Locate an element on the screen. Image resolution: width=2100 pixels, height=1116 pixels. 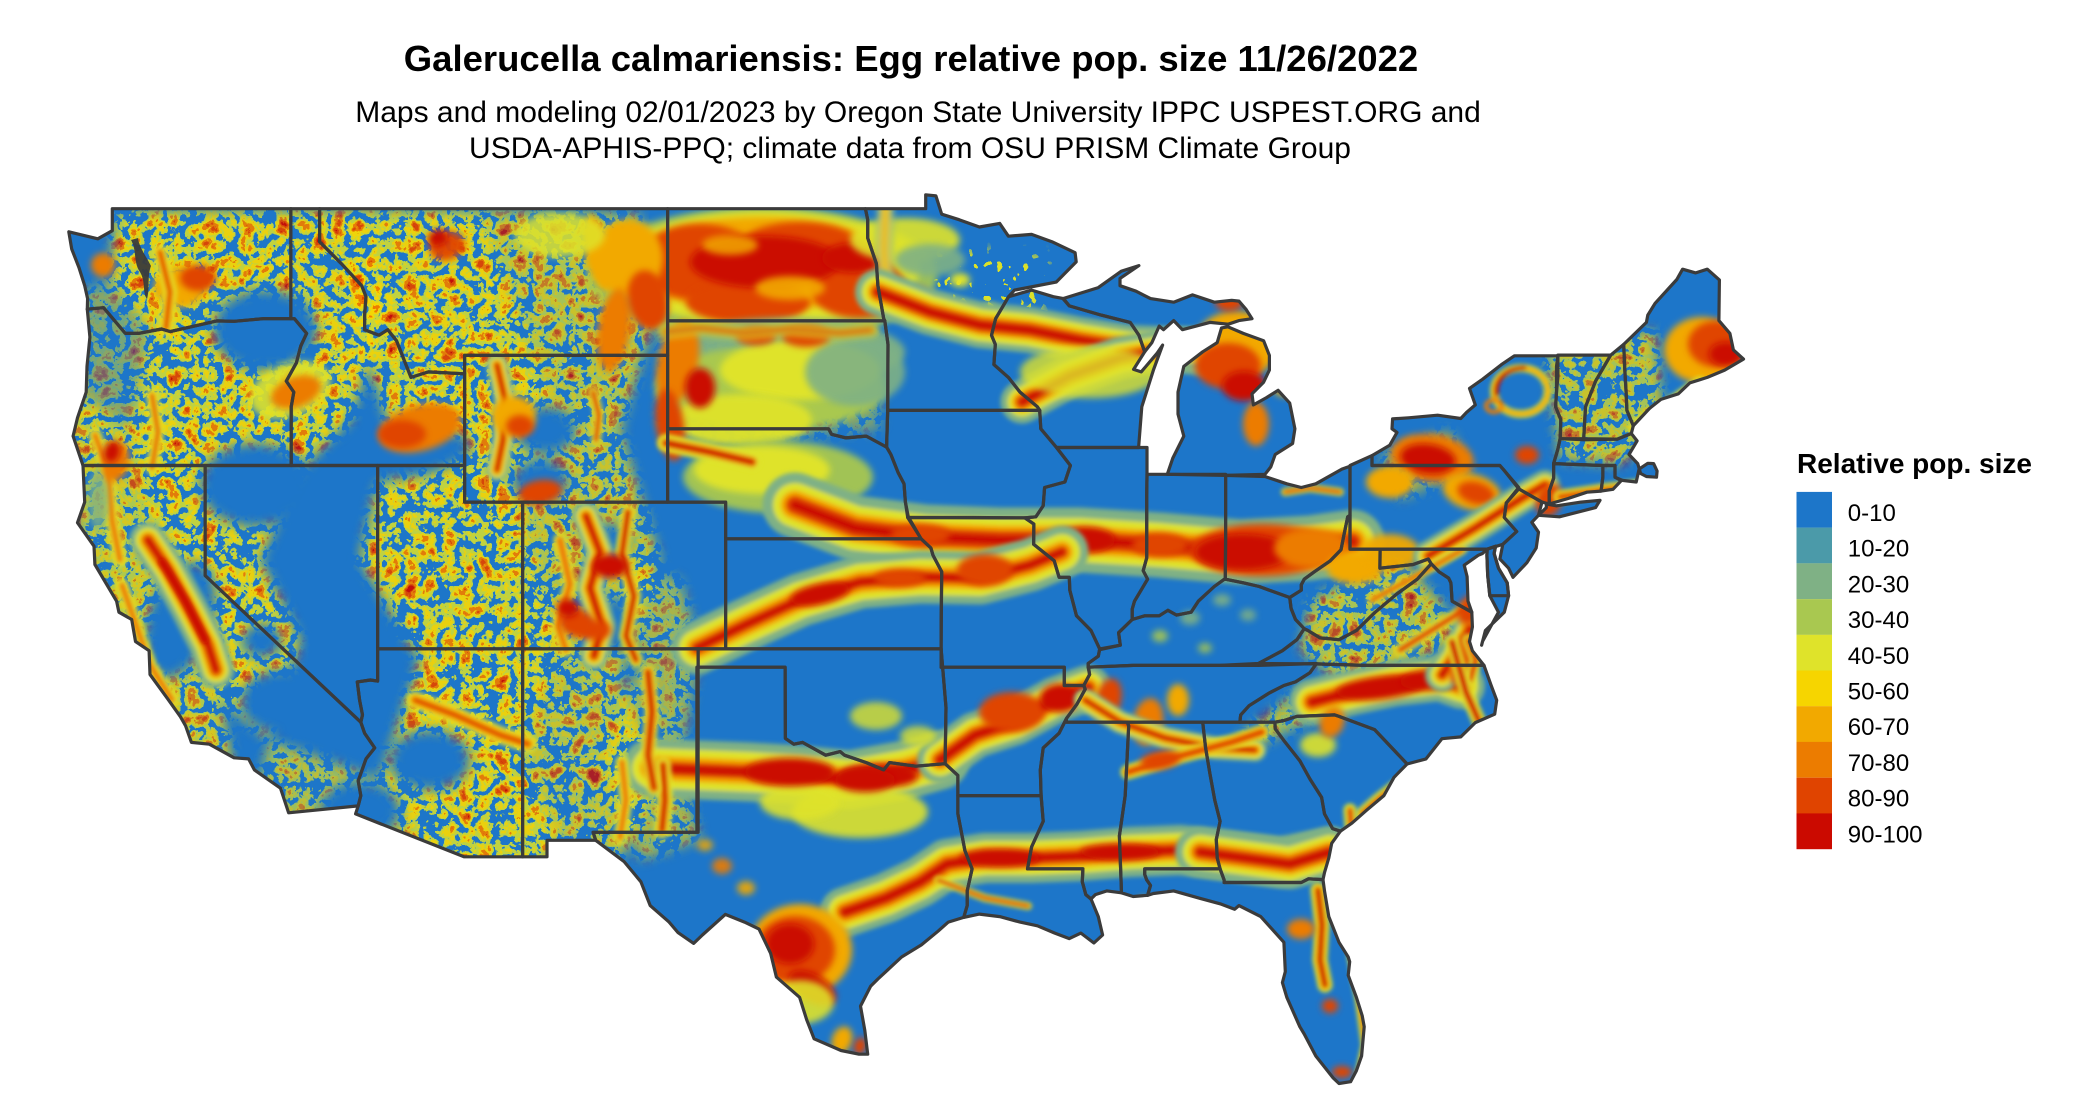
svg-text: 40-50 is located at coordinates (1878, 656).